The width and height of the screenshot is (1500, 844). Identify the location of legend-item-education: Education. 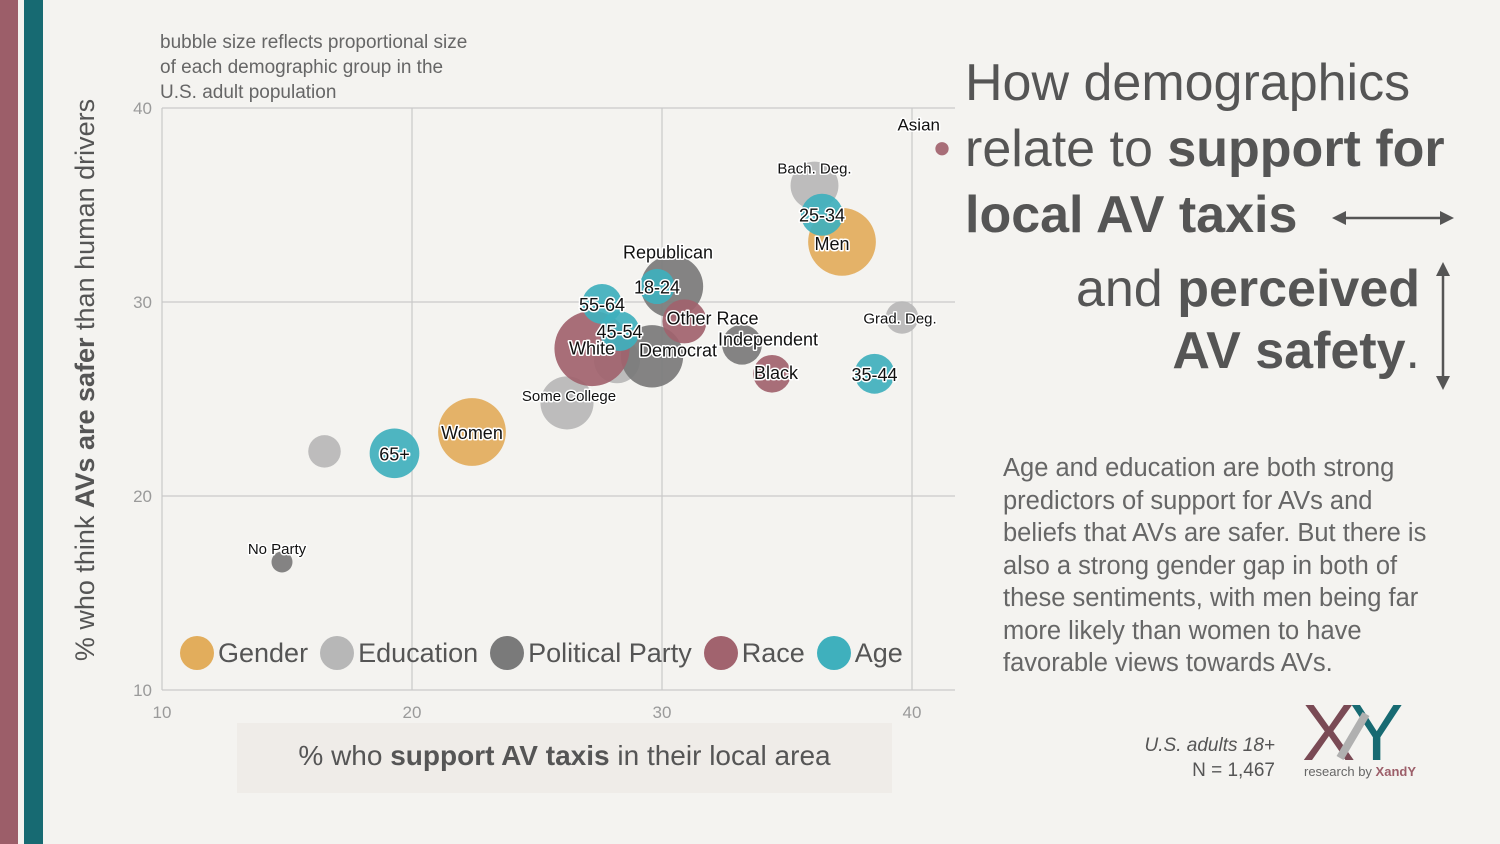
(399, 653).